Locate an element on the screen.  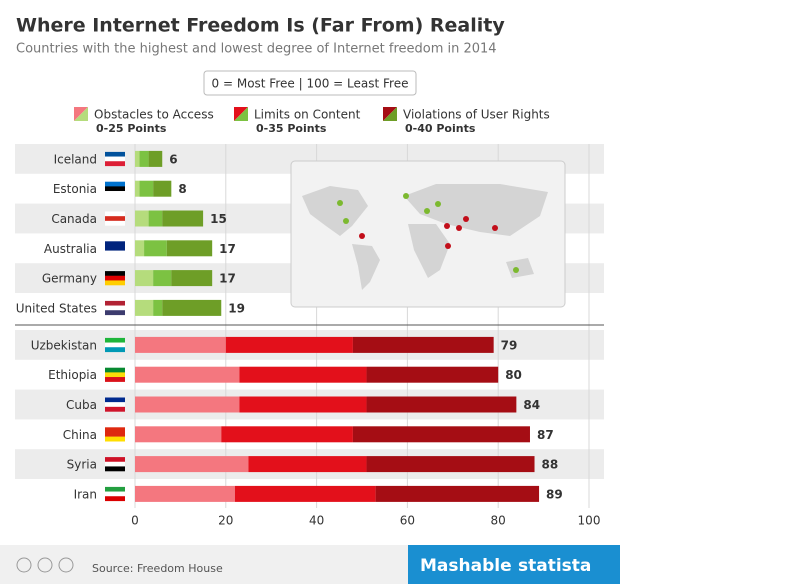
legend-range: 0-35 Points is located at coordinates (291, 128).